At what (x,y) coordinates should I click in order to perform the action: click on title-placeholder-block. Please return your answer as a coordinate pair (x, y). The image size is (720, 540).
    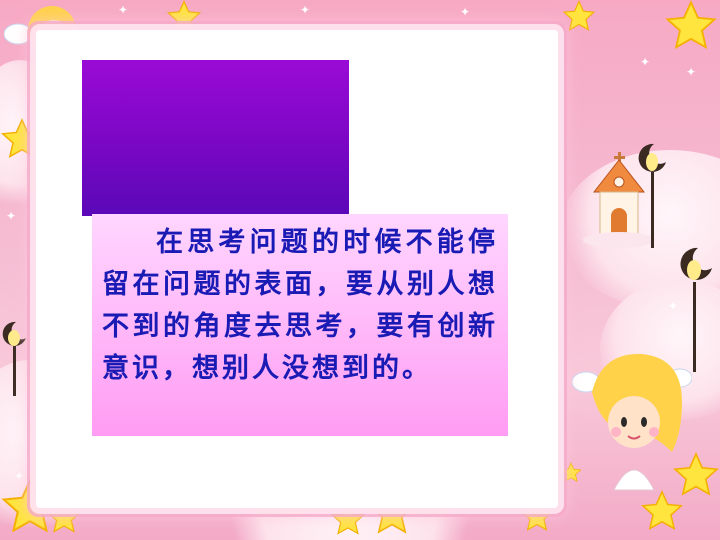
    Looking at the image, I should click on (215, 138).